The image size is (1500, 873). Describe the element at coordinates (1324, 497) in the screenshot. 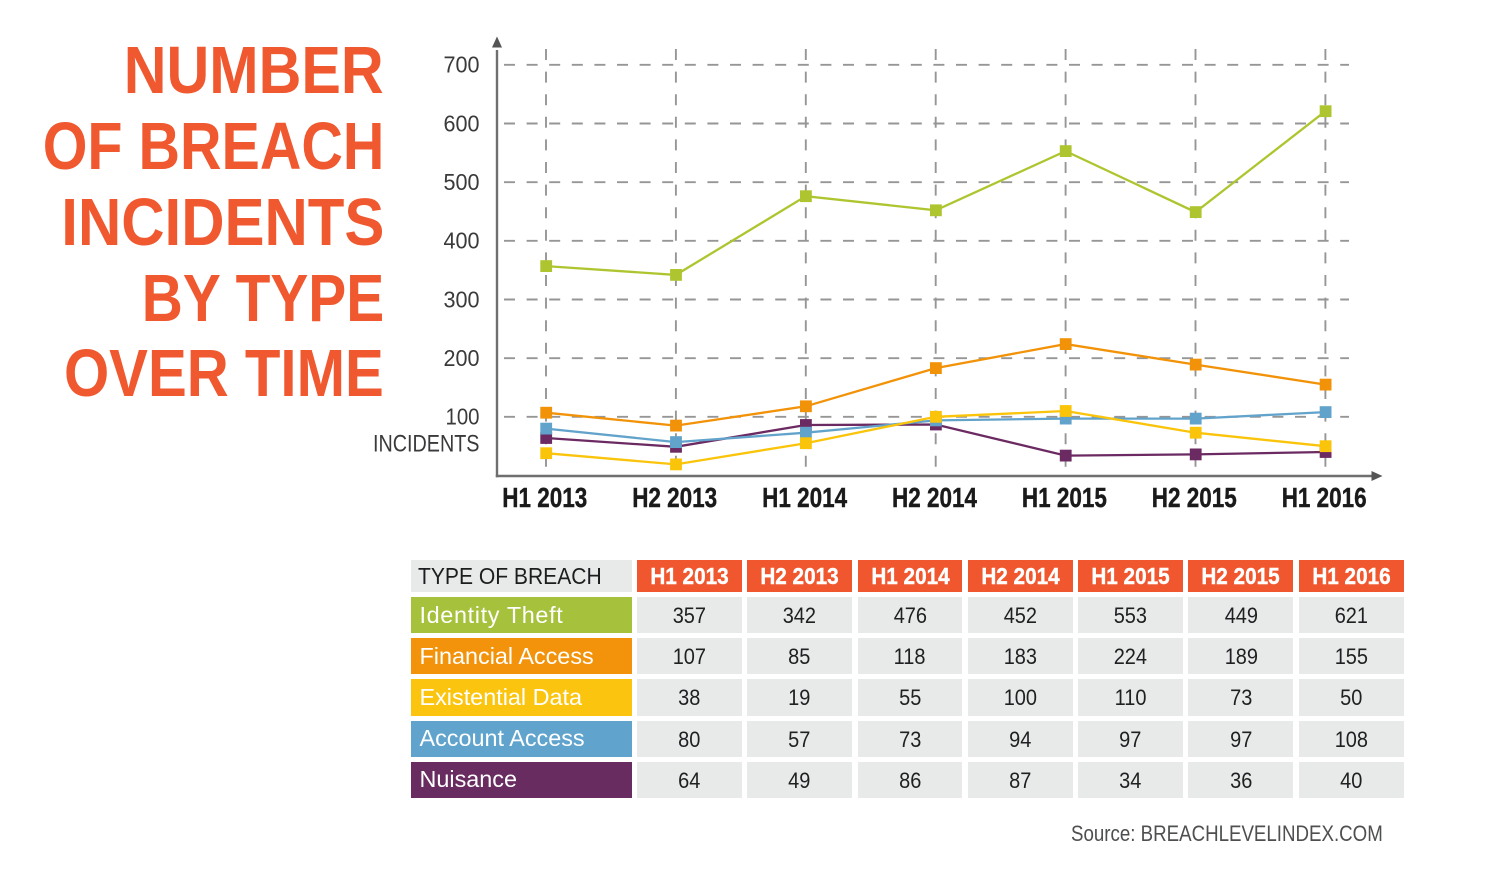

I see `svg-text: H1 2016` at that location.